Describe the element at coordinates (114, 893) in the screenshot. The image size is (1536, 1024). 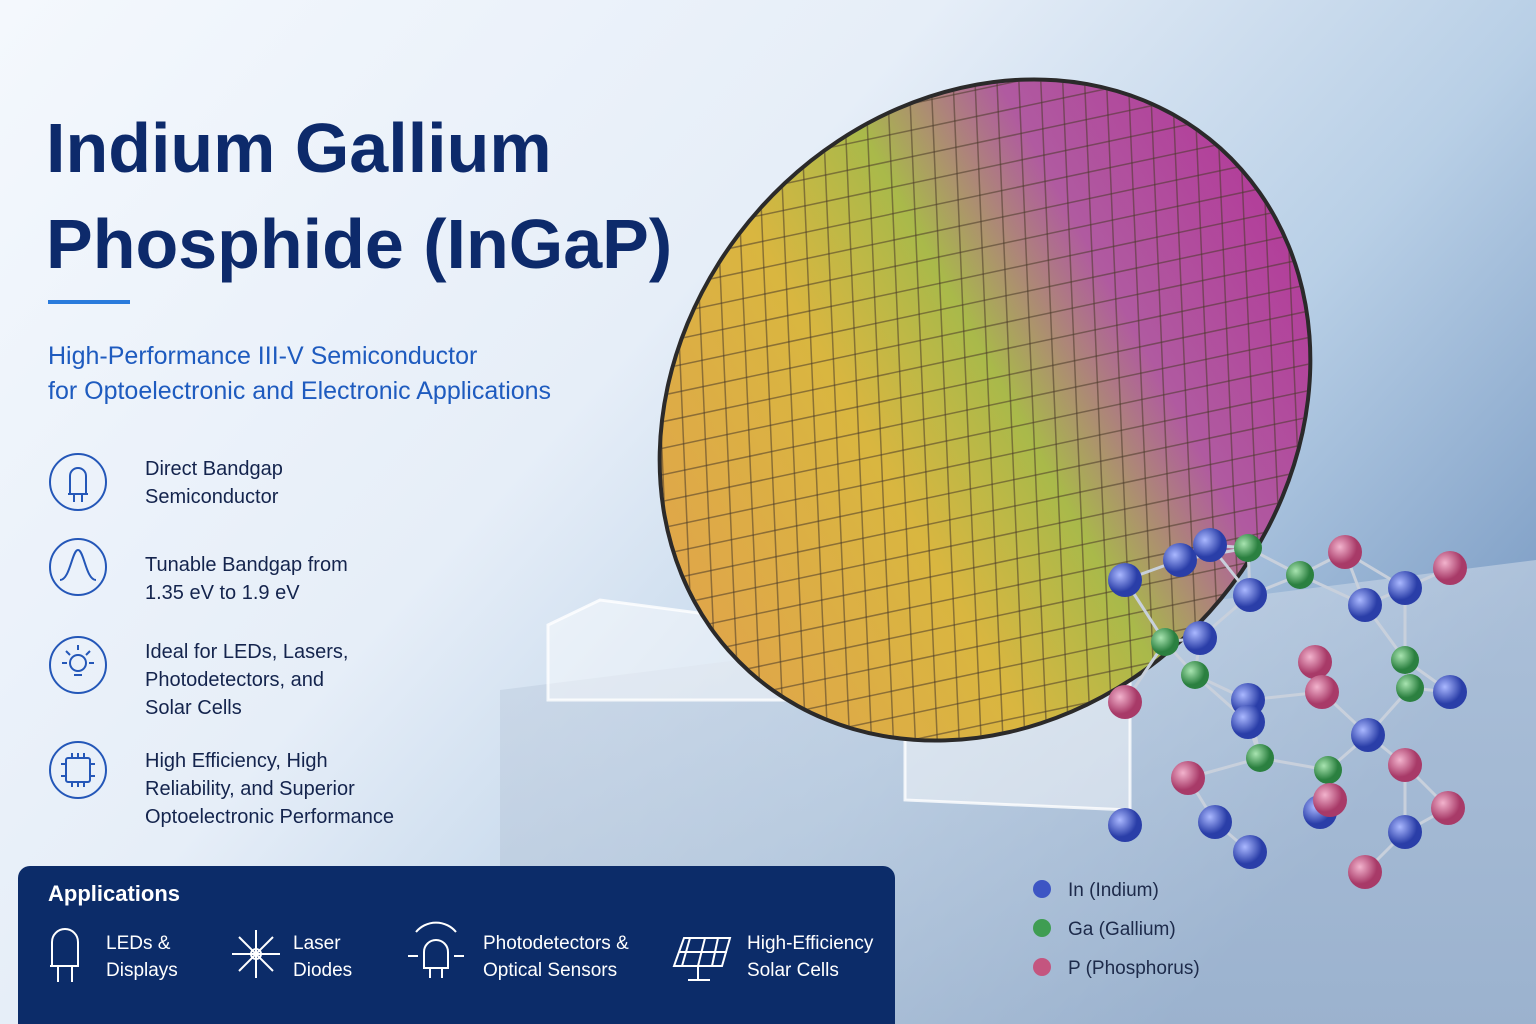
I see `applications-heading: Applications` at that location.